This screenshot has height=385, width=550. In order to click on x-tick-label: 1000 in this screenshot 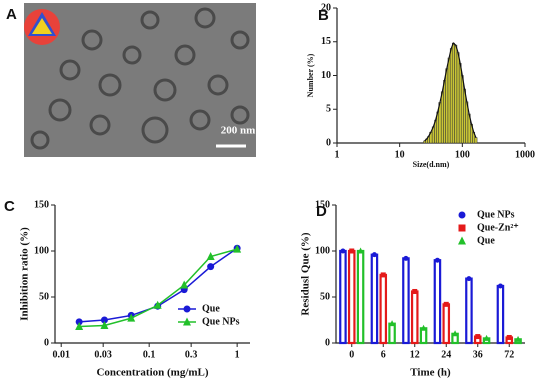, I will do `click(525, 154)`.